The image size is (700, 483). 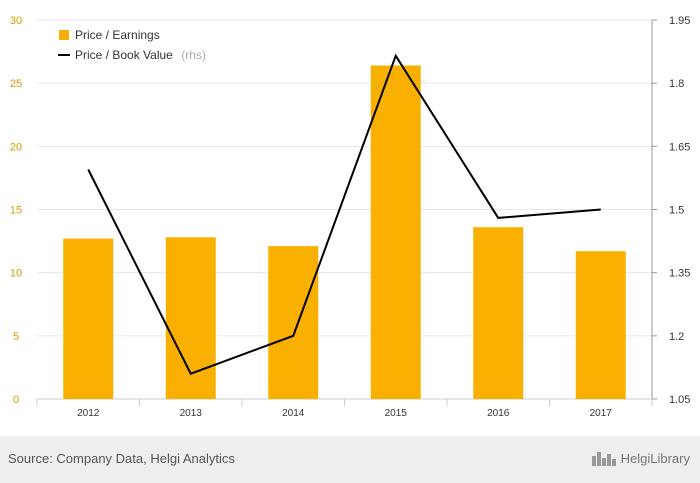 I want to click on left-tick-label: 10, so click(x=16, y=274).